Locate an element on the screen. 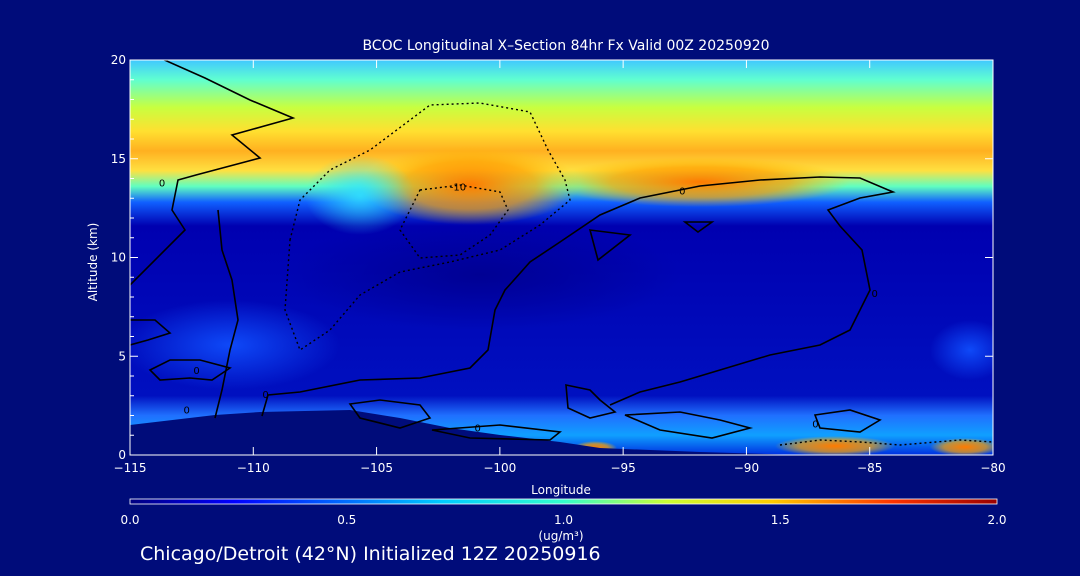 The height and width of the screenshot is (576, 1080). contour-negative-surface is located at coordinates (886, 442).